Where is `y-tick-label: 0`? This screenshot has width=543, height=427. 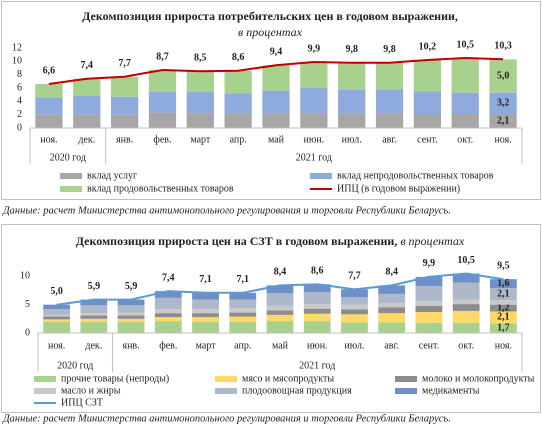
y-tick-label: 0 is located at coordinates (19, 127).